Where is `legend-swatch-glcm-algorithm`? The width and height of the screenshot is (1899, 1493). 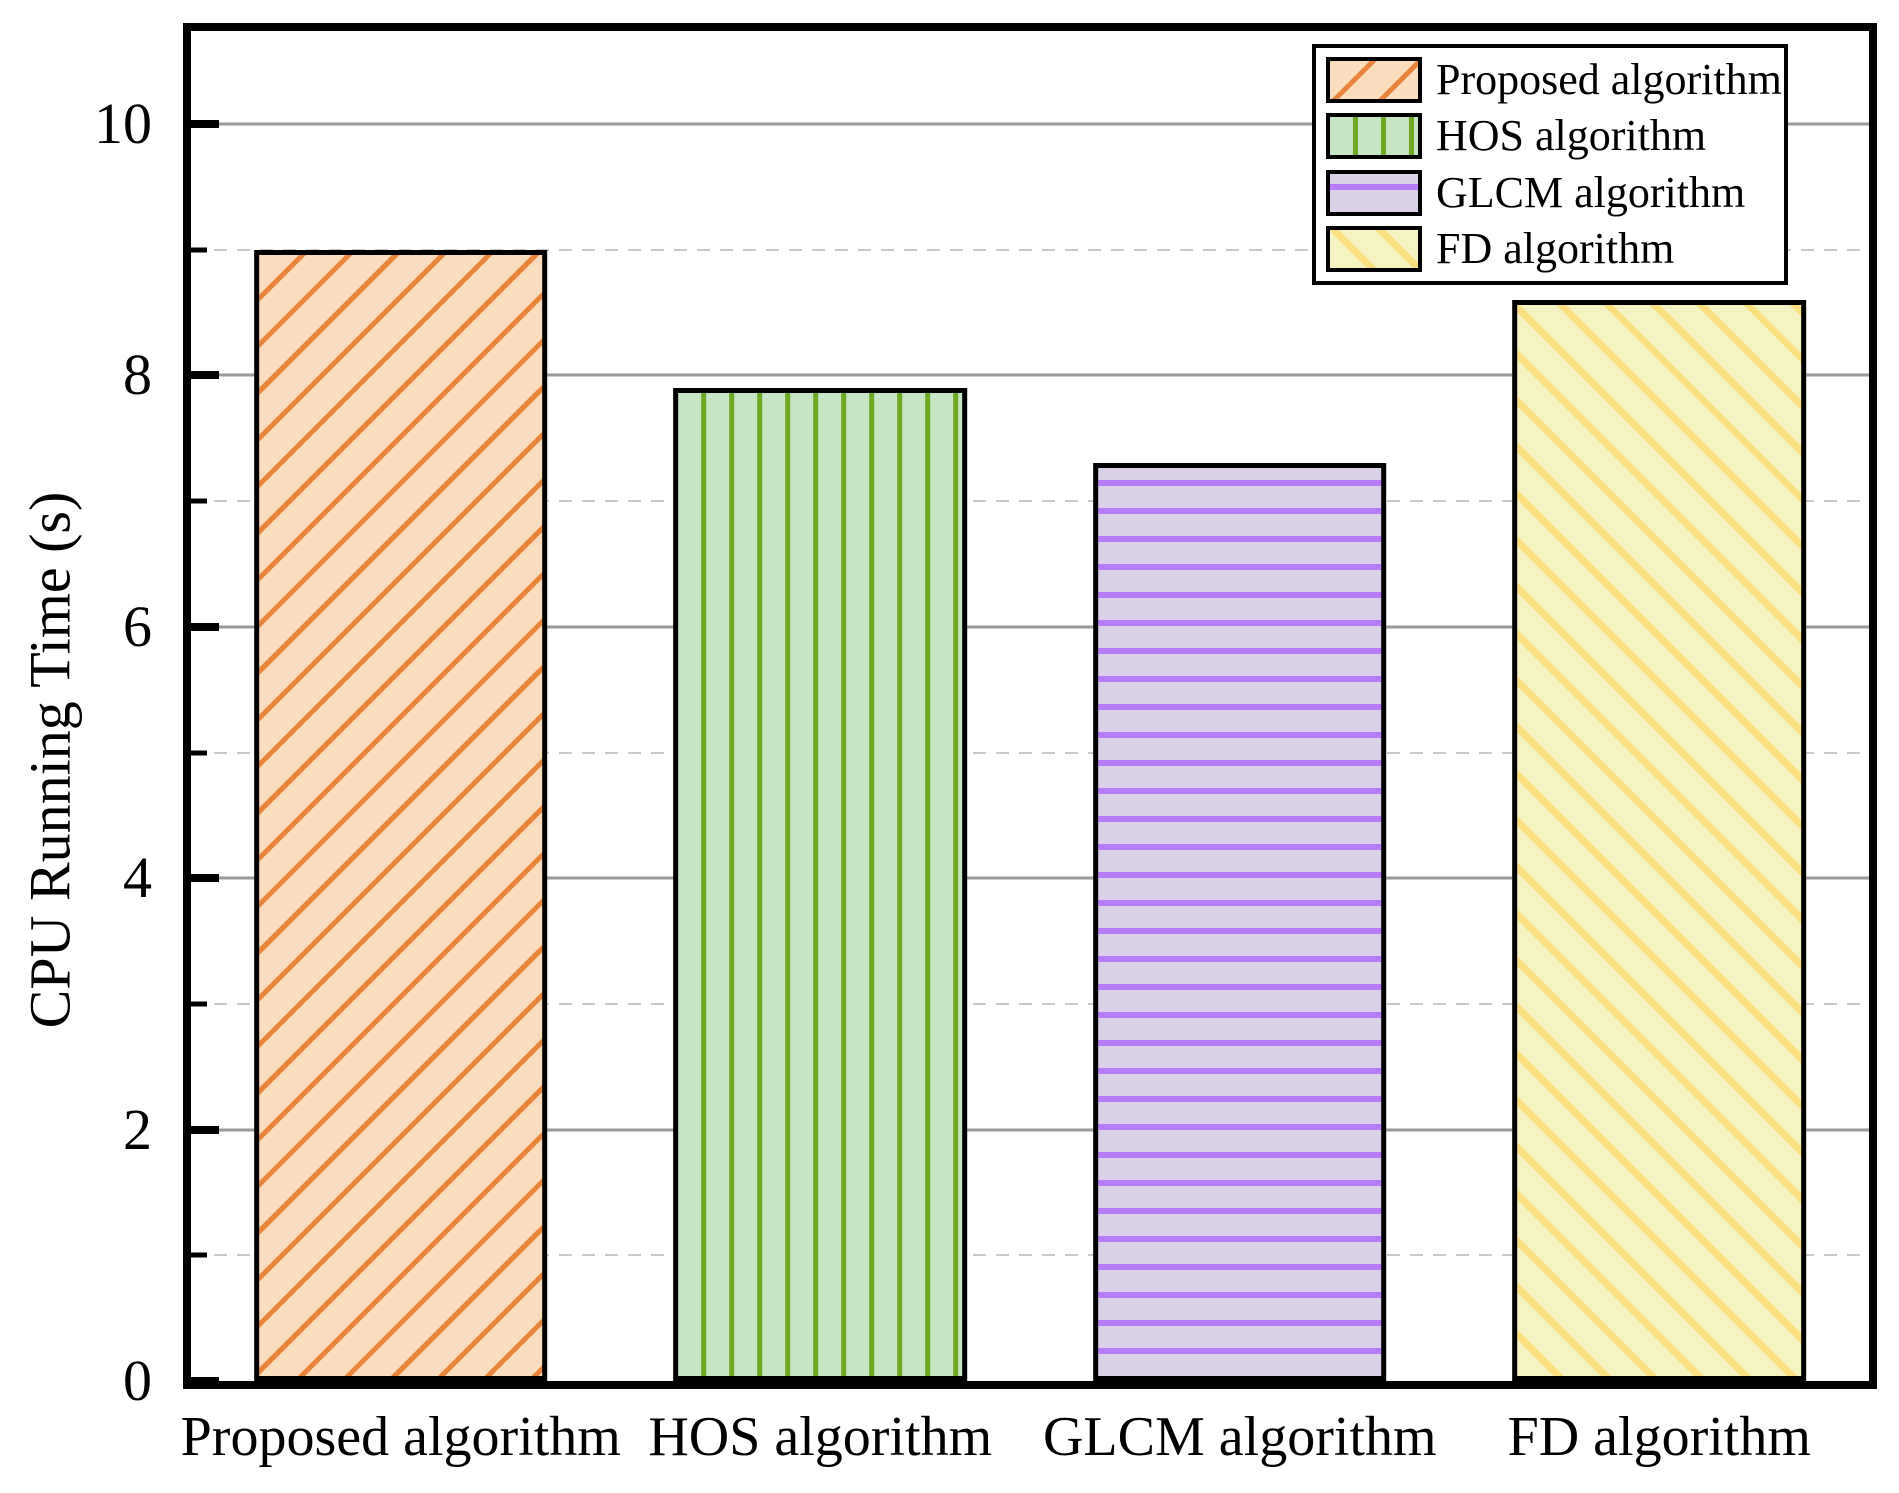 legend-swatch-glcm-algorithm is located at coordinates (1374, 192).